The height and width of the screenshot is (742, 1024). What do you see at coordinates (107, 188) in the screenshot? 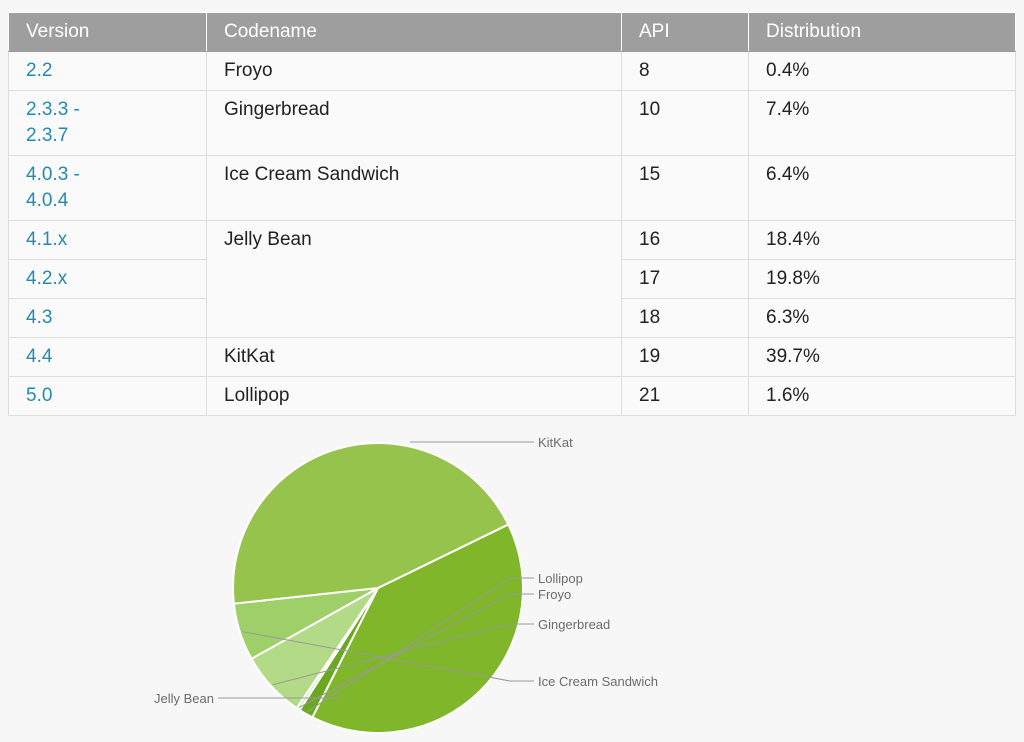
I see `version-link: 4.0.3 - 4.0.4` at bounding box center [107, 188].